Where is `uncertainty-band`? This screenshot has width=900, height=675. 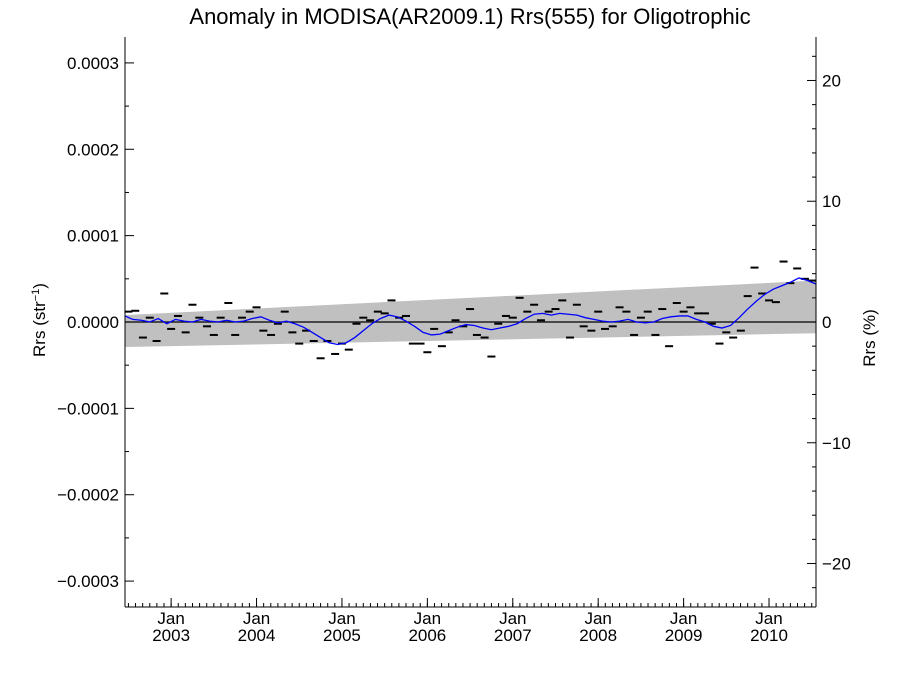 uncertainty-band is located at coordinates (470, 314).